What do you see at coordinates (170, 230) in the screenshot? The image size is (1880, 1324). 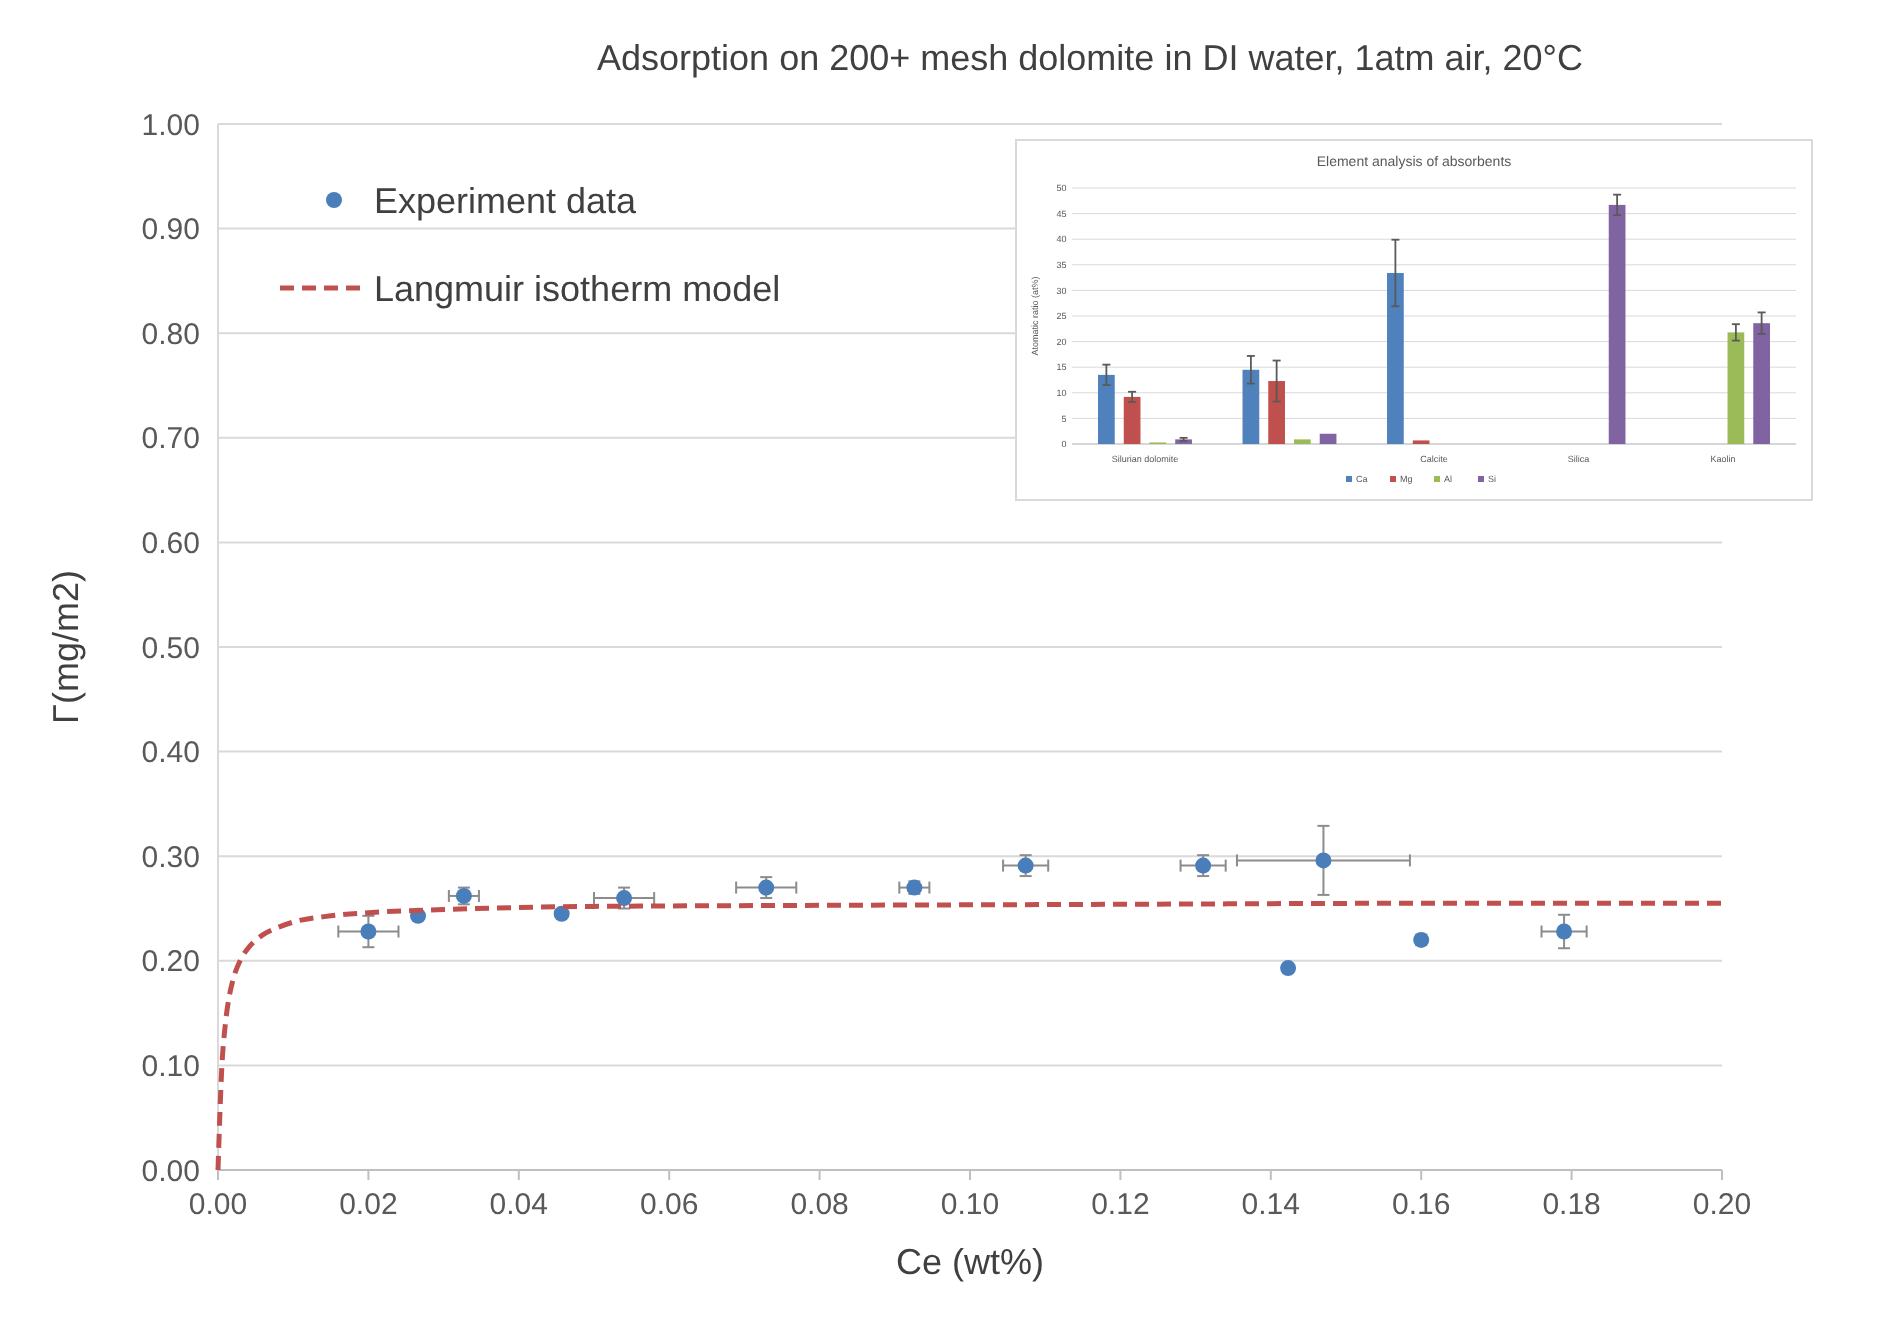 I see `y-tick-label: 0.90` at bounding box center [170, 230].